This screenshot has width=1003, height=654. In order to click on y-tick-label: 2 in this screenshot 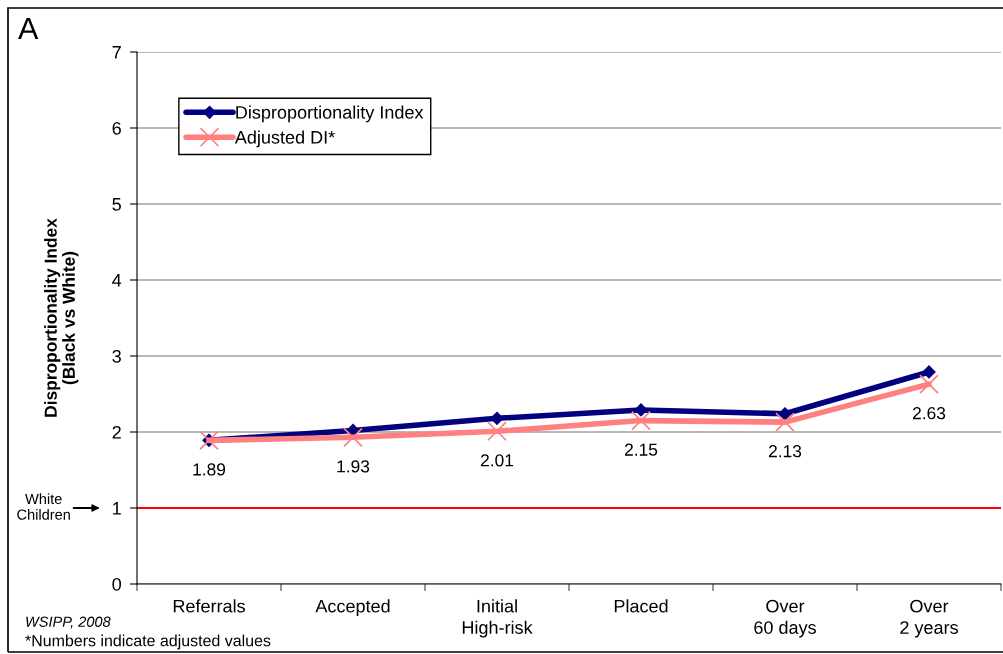, I will do `click(116, 432)`.